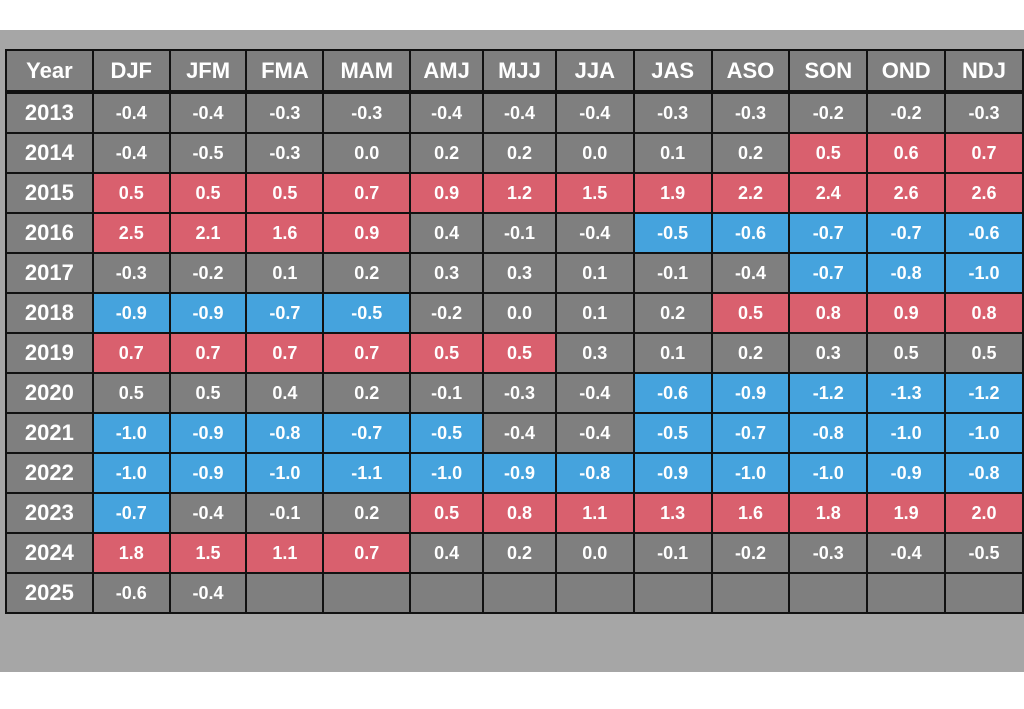 Image resolution: width=1024 pixels, height=709 pixels. I want to click on year-cell: 2017, so click(49, 273).